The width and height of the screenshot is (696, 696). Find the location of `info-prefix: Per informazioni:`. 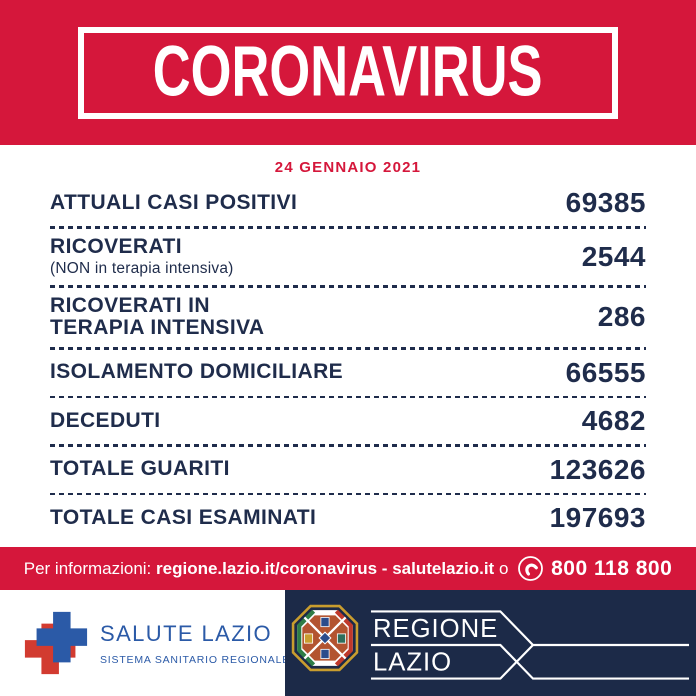

info-prefix: Per informazioni: is located at coordinates (90, 568).